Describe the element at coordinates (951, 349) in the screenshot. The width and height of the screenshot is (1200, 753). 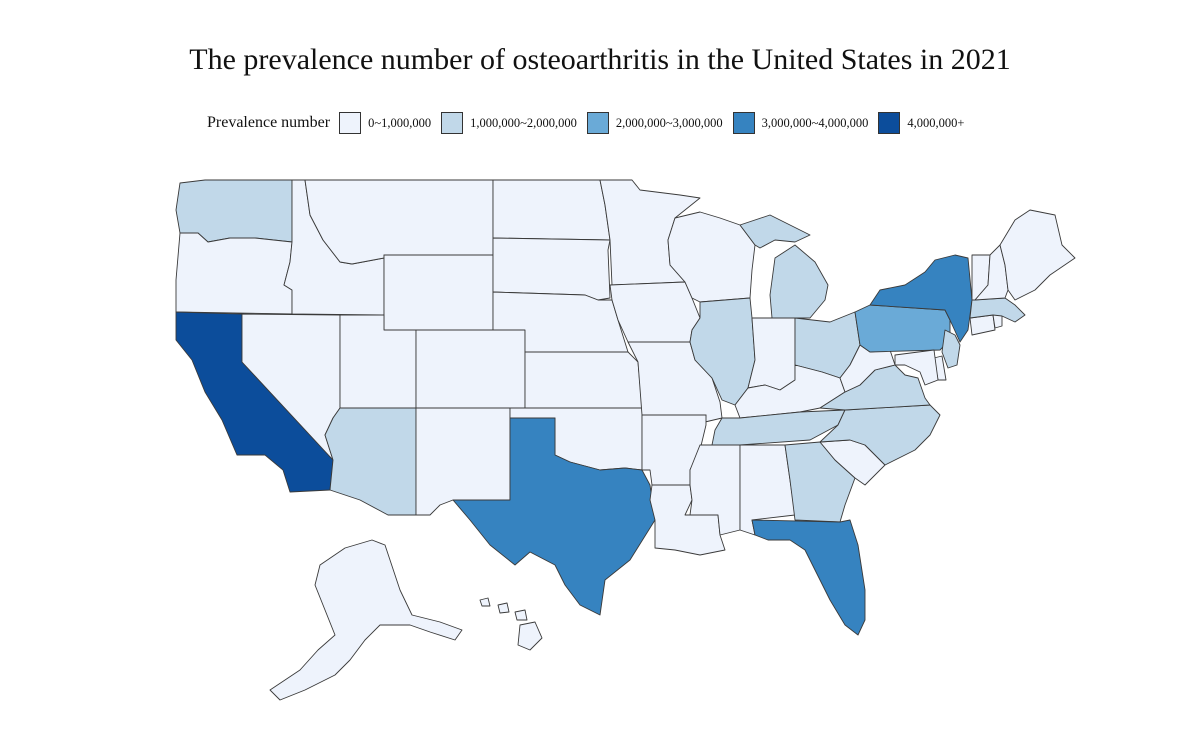
I see `state-NJ` at that location.